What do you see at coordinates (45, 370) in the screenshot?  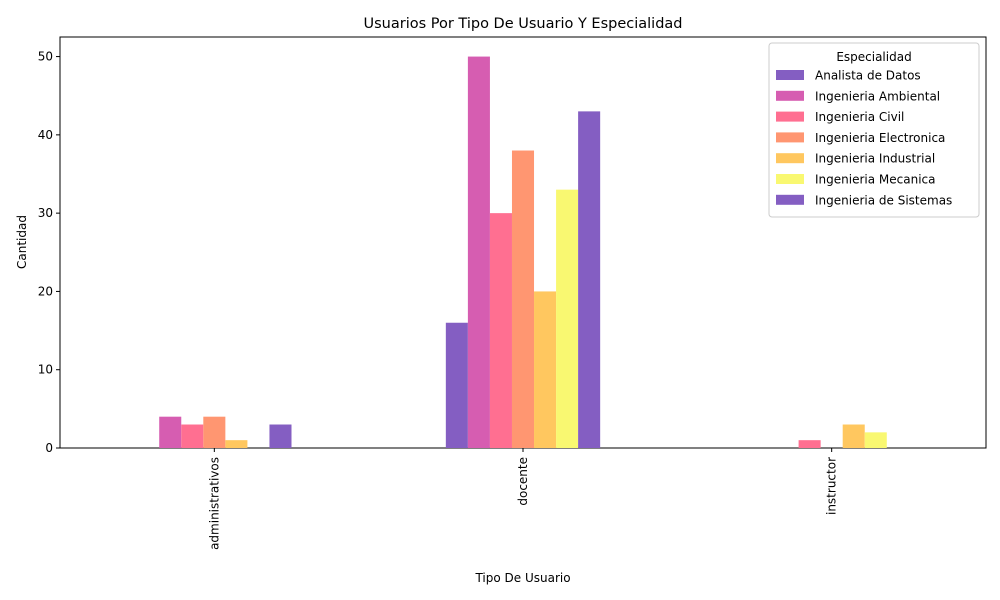 I see `y-tick-label: 10` at bounding box center [45, 370].